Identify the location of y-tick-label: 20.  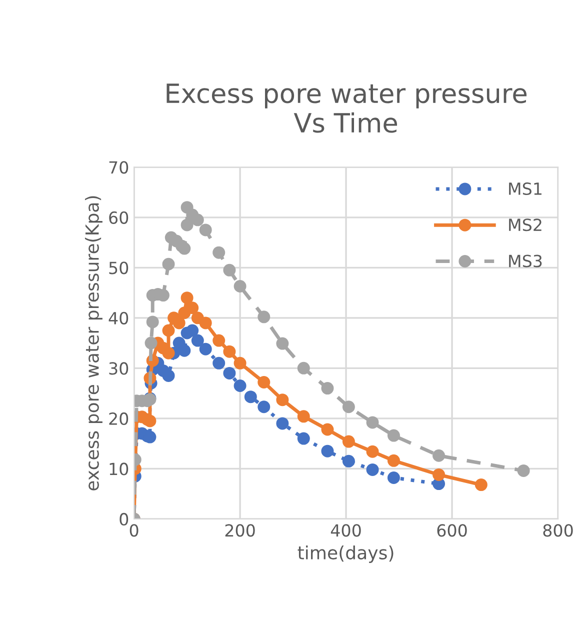
(118, 419).